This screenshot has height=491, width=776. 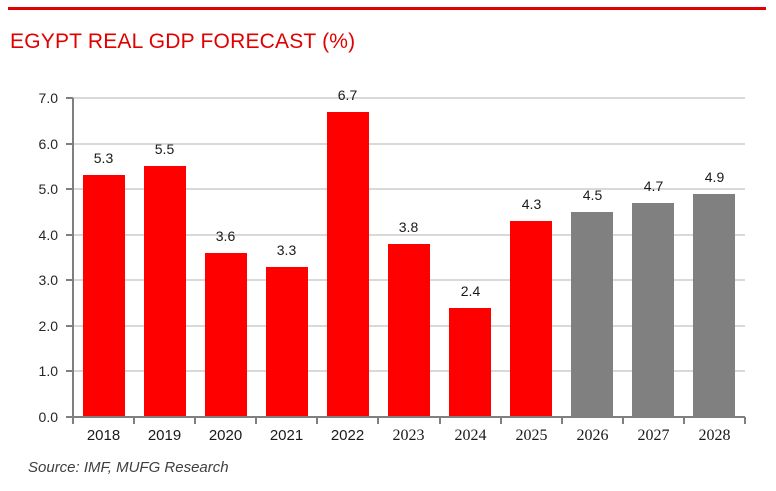 What do you see at coordinates (714, 177) in the screenshot?
I see `bar-value-label: 4.9` at bounding box center [714, 177].